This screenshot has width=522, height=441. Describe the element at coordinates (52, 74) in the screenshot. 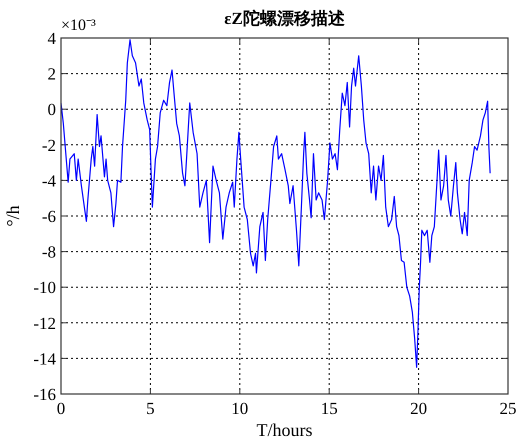

I see `y-tick-label: 2` at that location.